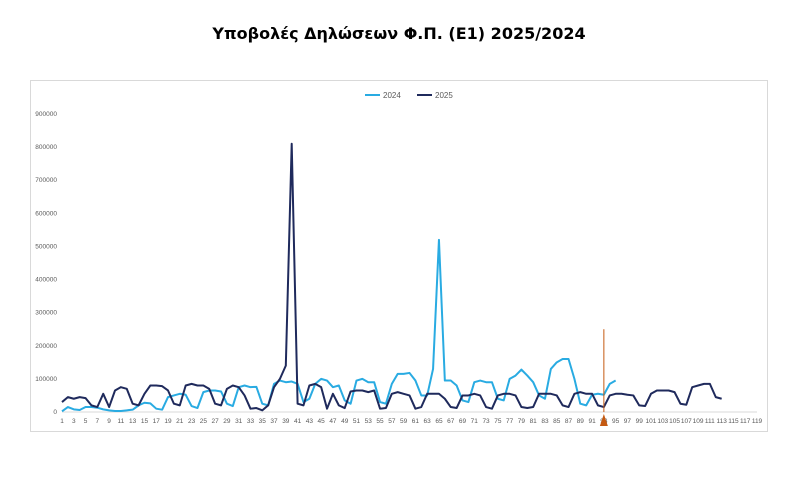 Image resolution: width=798 pixels, height=499 pixels. What do you see at coordinates (322, 421) in the screenshot?
I see `x-tick-label: 45` at bounding box center [322, 421].